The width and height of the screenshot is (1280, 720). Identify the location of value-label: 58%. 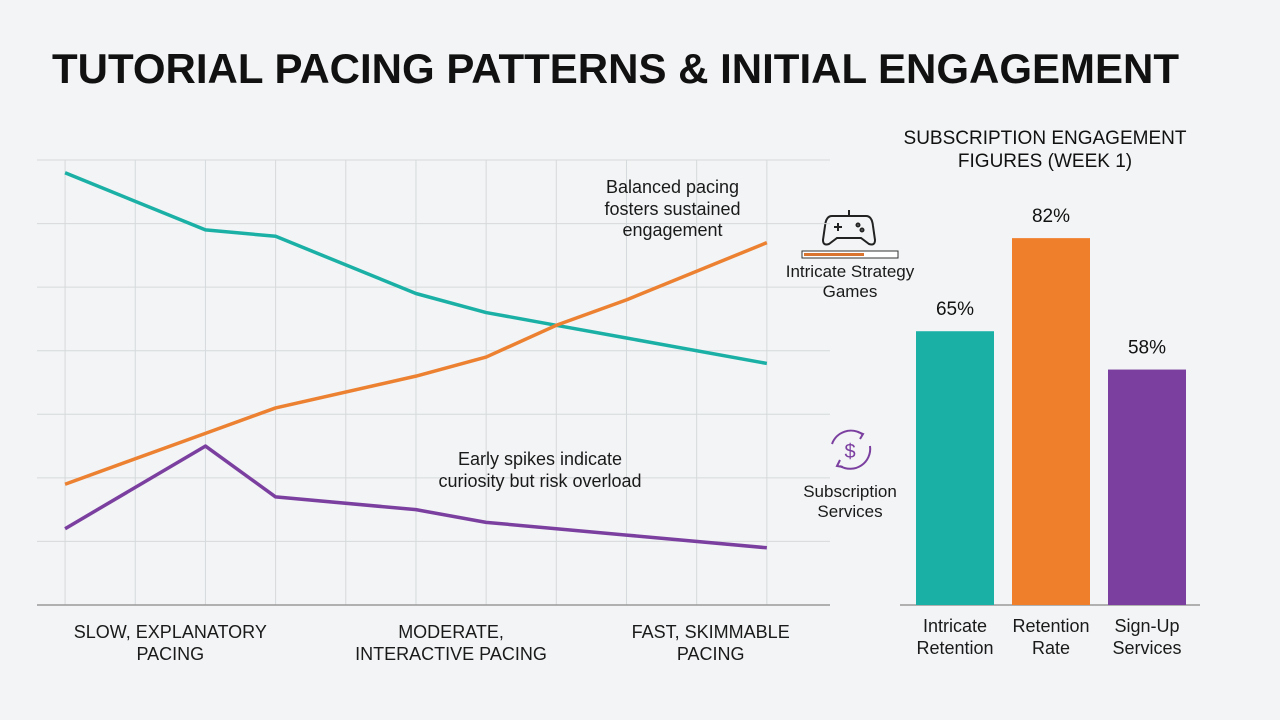
(1147, 348).